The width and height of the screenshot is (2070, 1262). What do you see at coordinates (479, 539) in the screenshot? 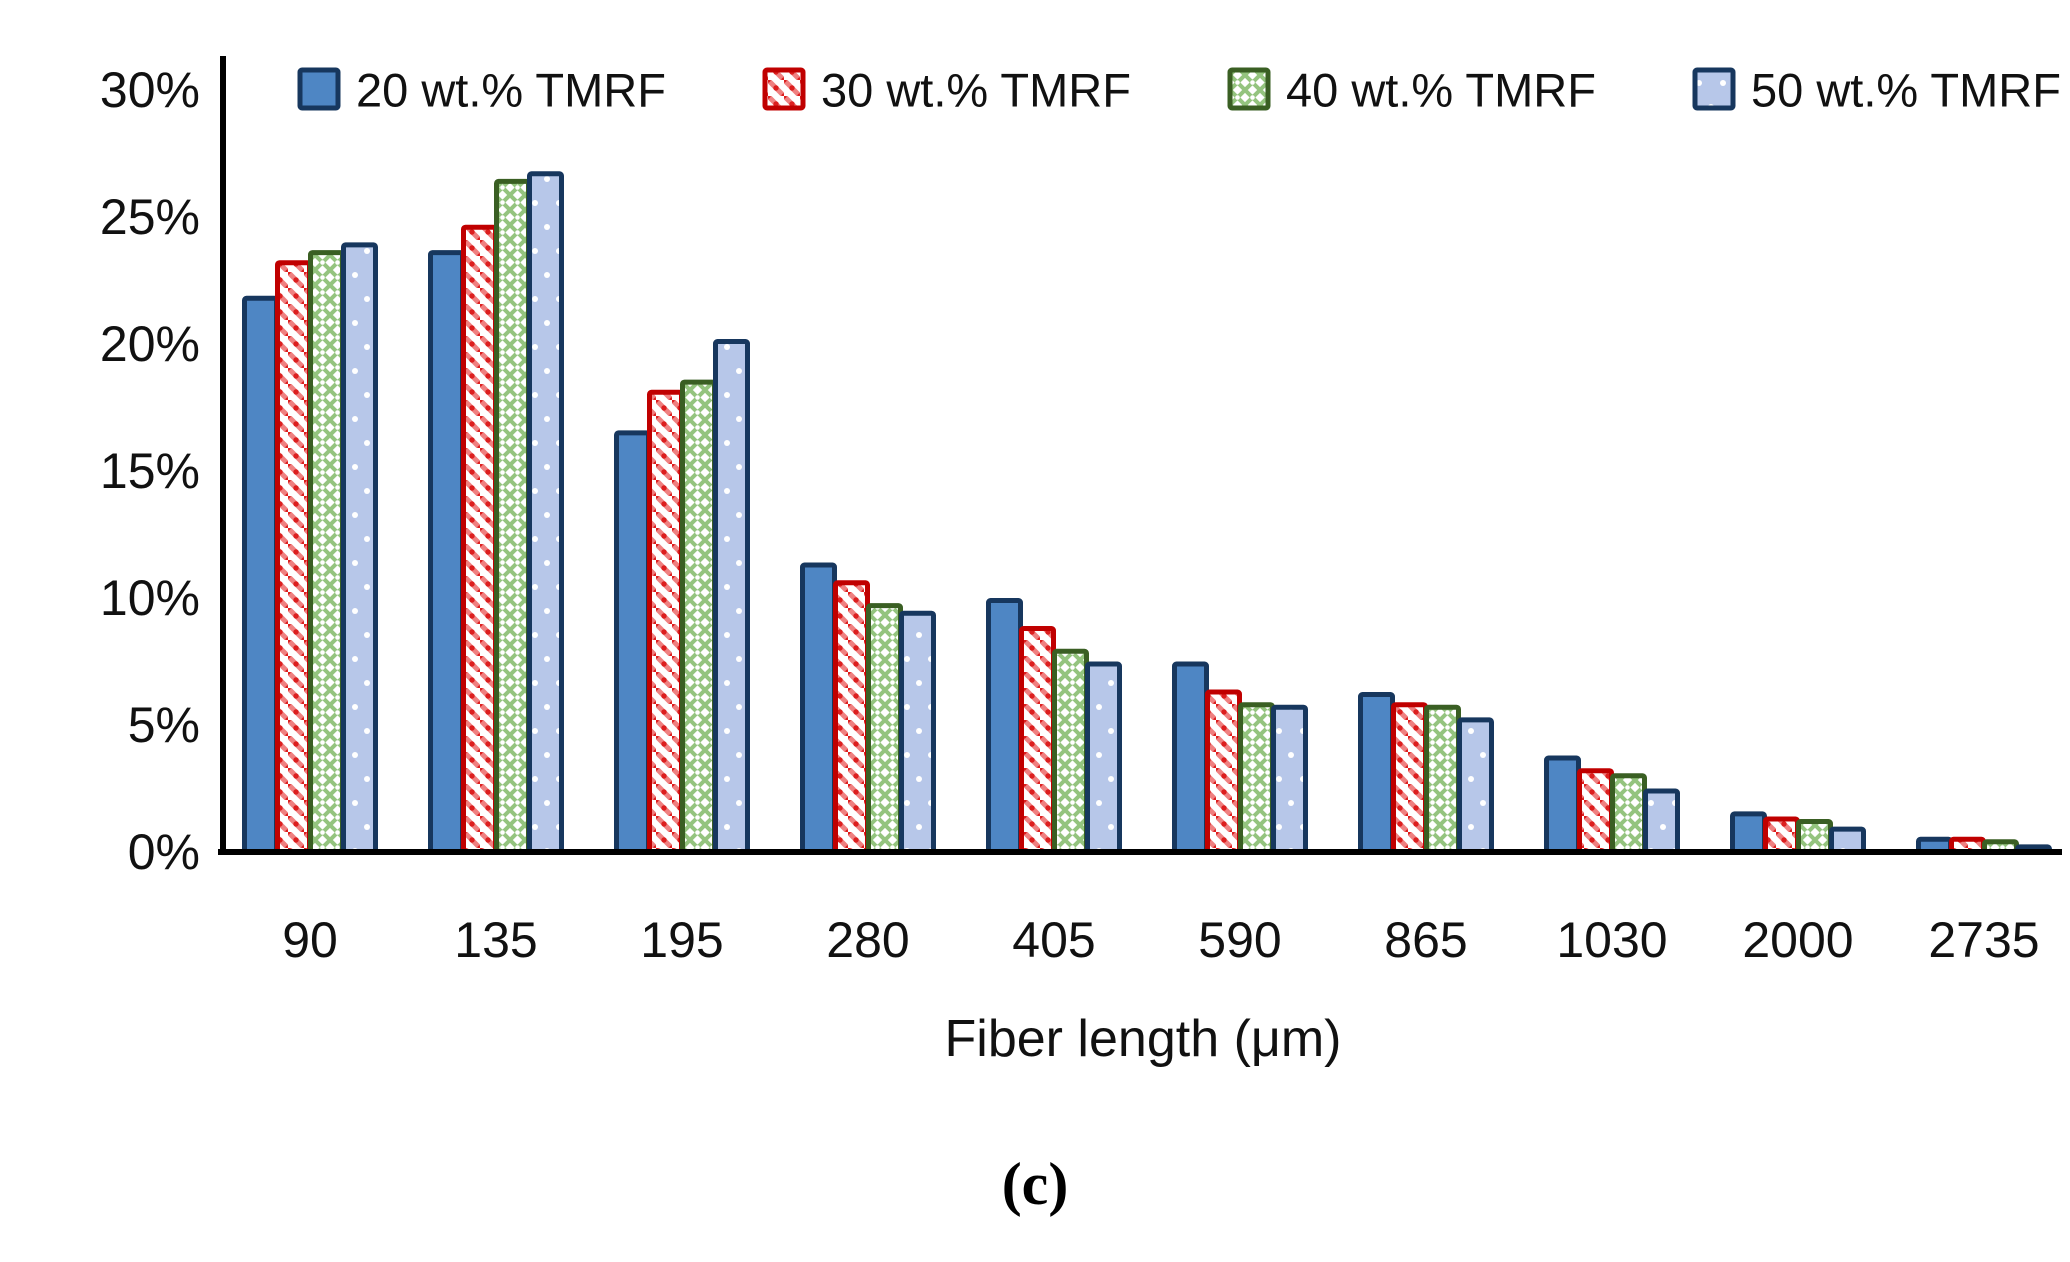
I see `bar-135um-series2` at bounding box center [479, 539].